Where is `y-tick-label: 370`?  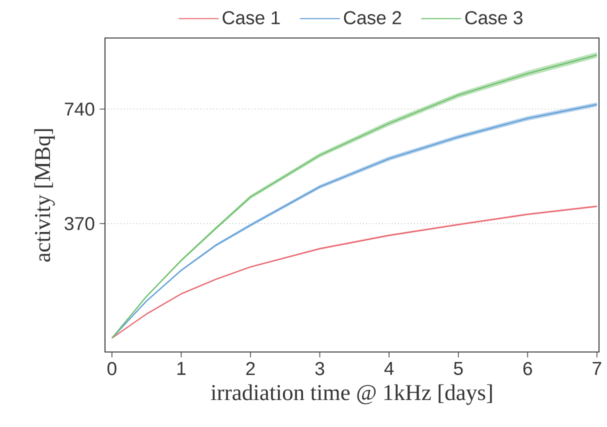 y-tick-label: 370 is located at coordinates (79, 223).